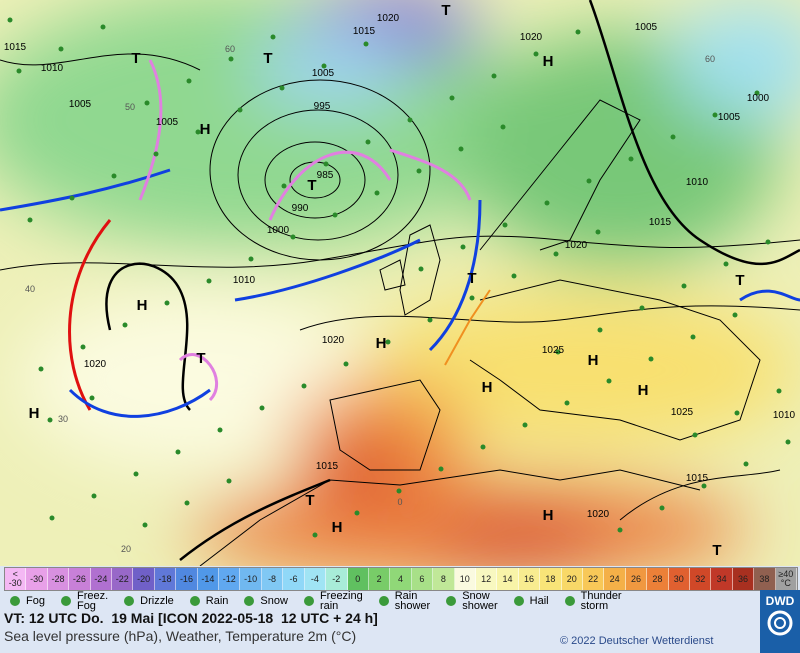  I want to click on logo-text: DWD, so click(780, 601).